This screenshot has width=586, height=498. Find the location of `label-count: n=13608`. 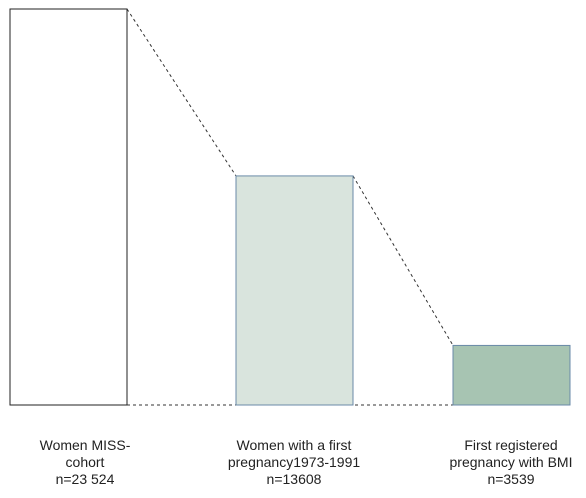

label-count: n=13608 is located at coordinates (294, 479).